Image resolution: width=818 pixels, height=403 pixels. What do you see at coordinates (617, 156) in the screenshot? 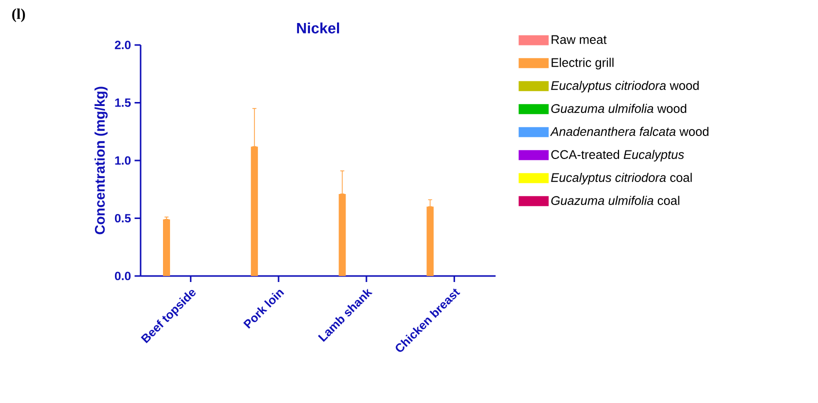
I see `legend-label: CCA-treated Eucalyptus` at bounding box center [617, 156].